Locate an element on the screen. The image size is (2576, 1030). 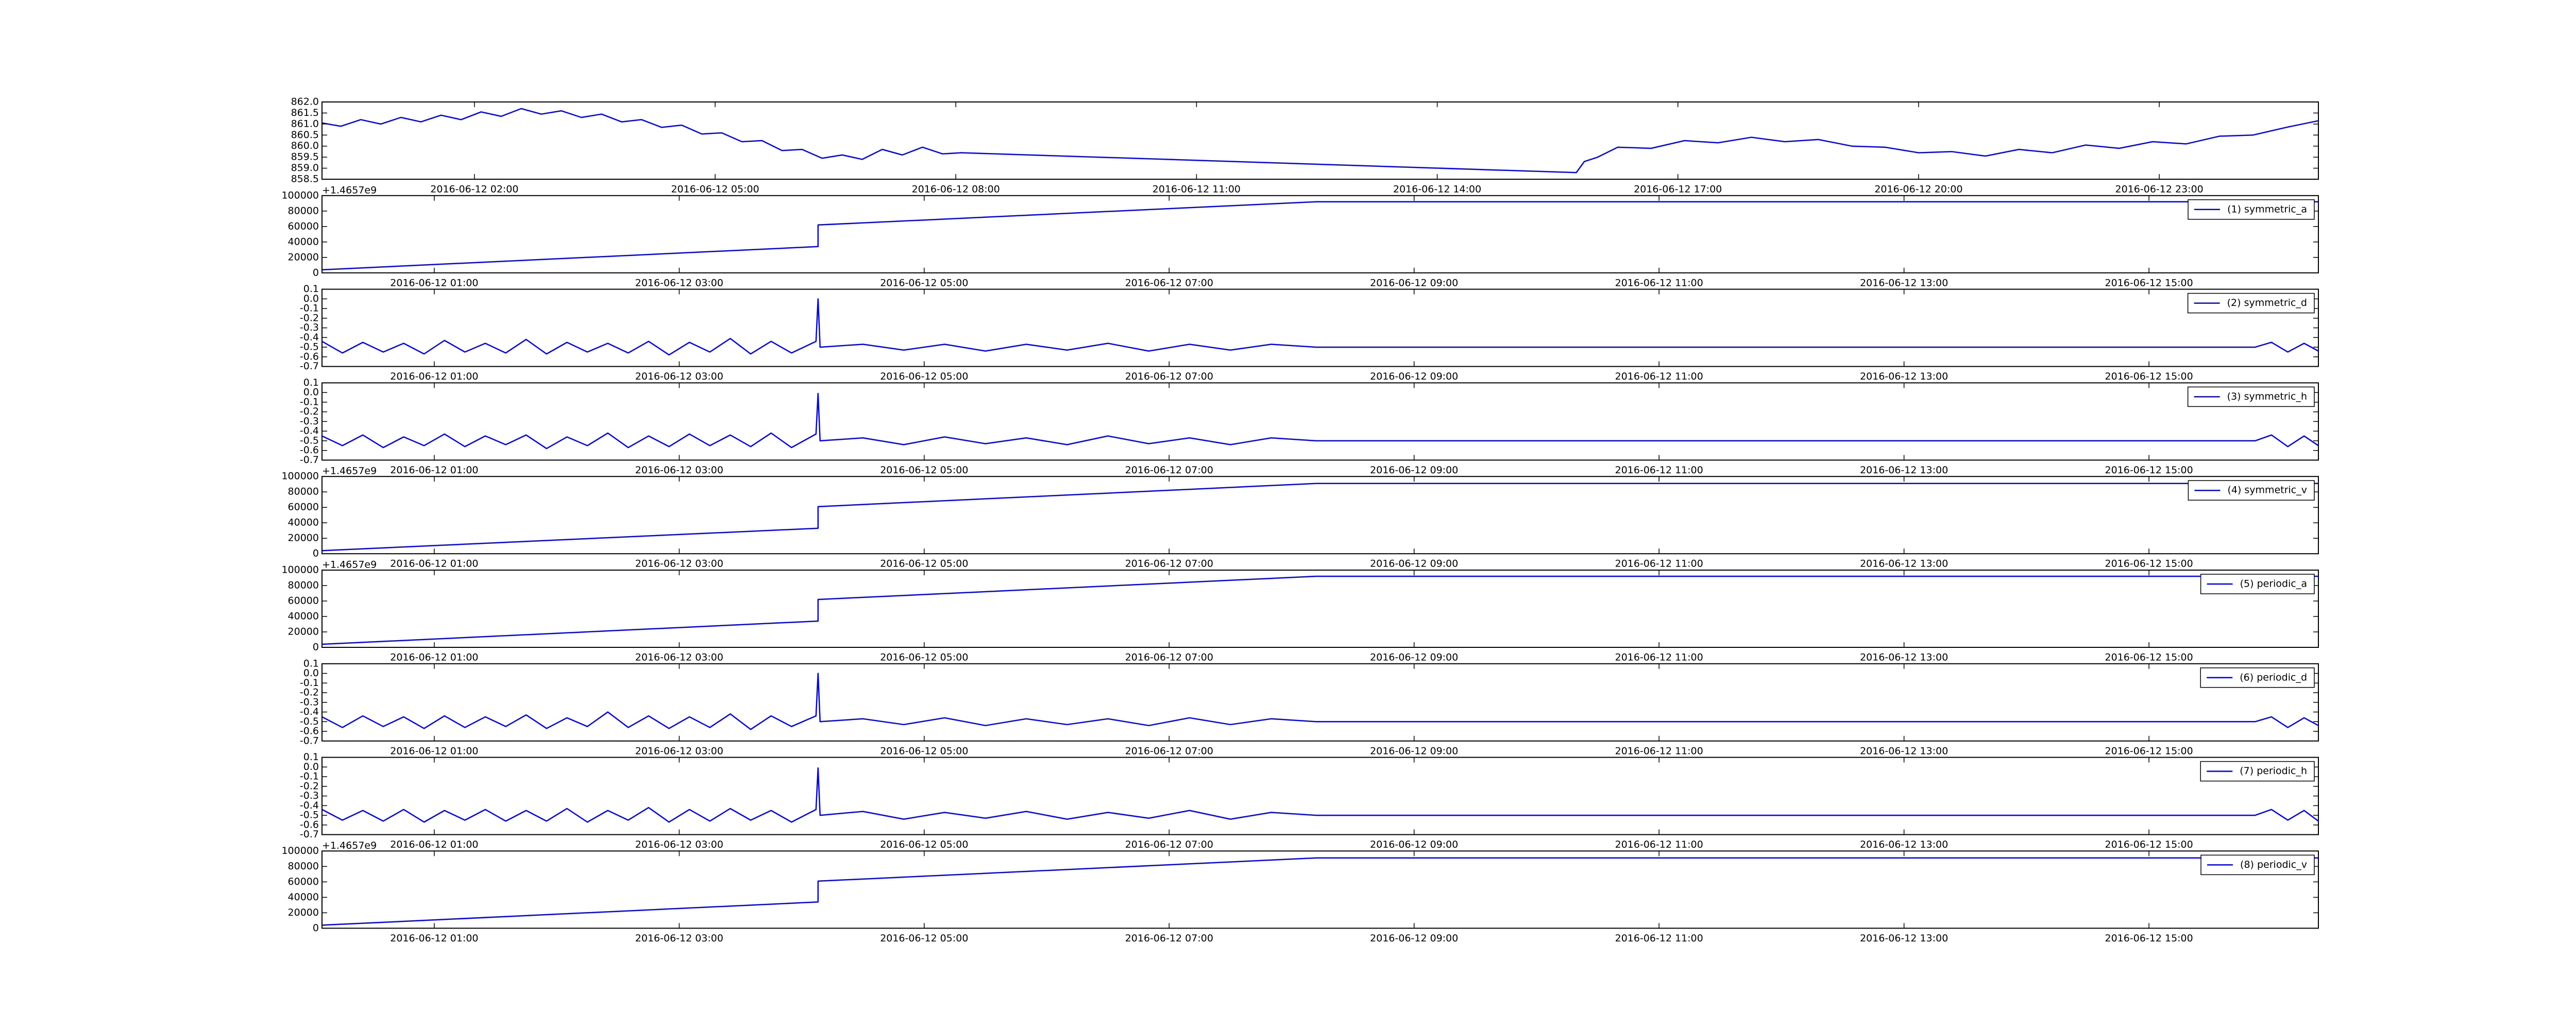
x-tick-label: 2016-06-12 02:00 is located at coordinates (474, 189).